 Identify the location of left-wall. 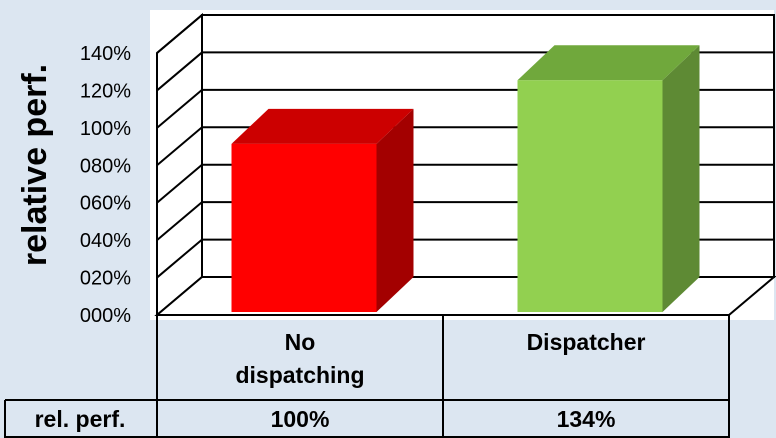
(179, 165).